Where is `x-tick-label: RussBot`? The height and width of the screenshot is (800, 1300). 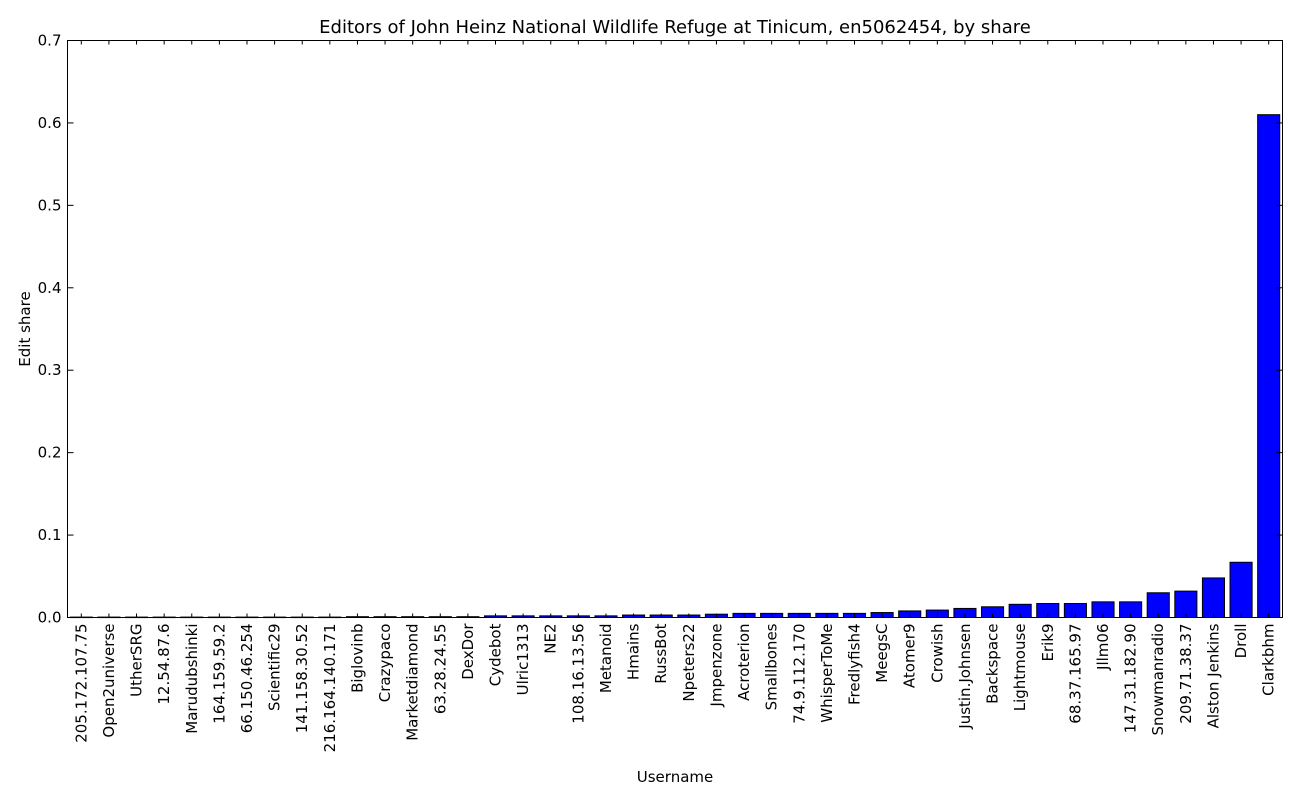
x-tick-label: RussBot is located at coordinates (661, 653).